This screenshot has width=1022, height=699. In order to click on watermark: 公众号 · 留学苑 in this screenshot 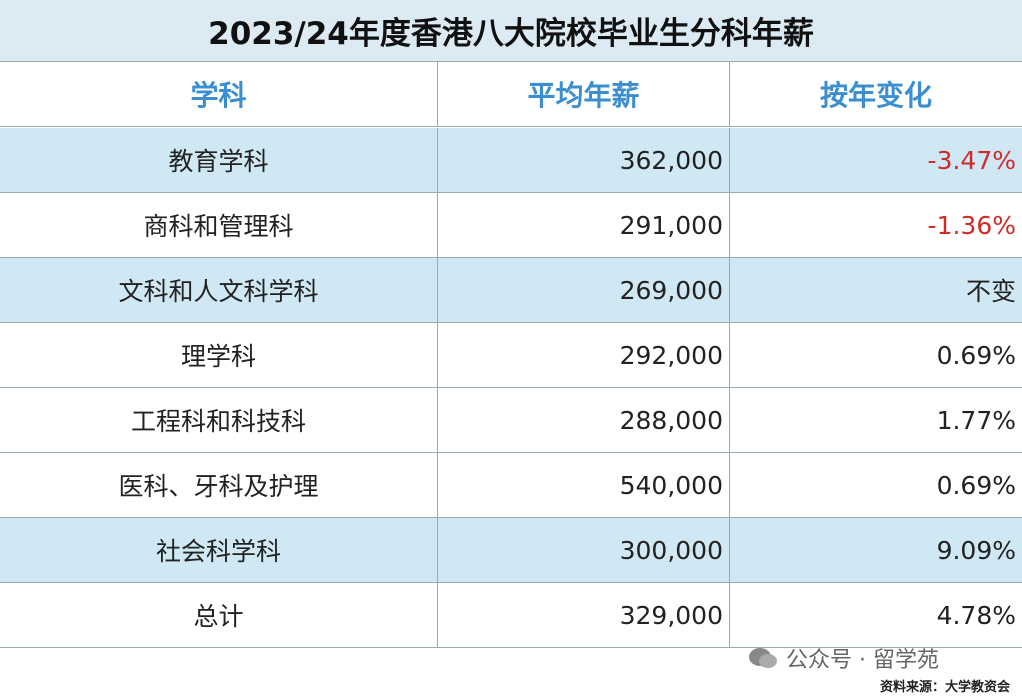, I will do `click(843, 658)`.